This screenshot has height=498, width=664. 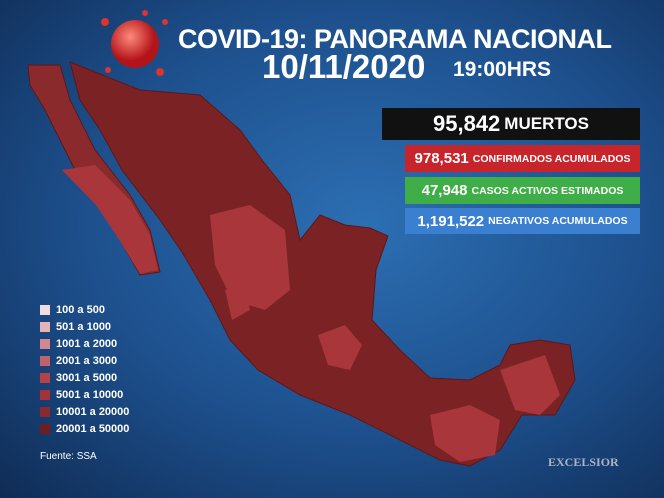 I want to click on legend-item: 2001 a 3000, so click(x=78, y=361).